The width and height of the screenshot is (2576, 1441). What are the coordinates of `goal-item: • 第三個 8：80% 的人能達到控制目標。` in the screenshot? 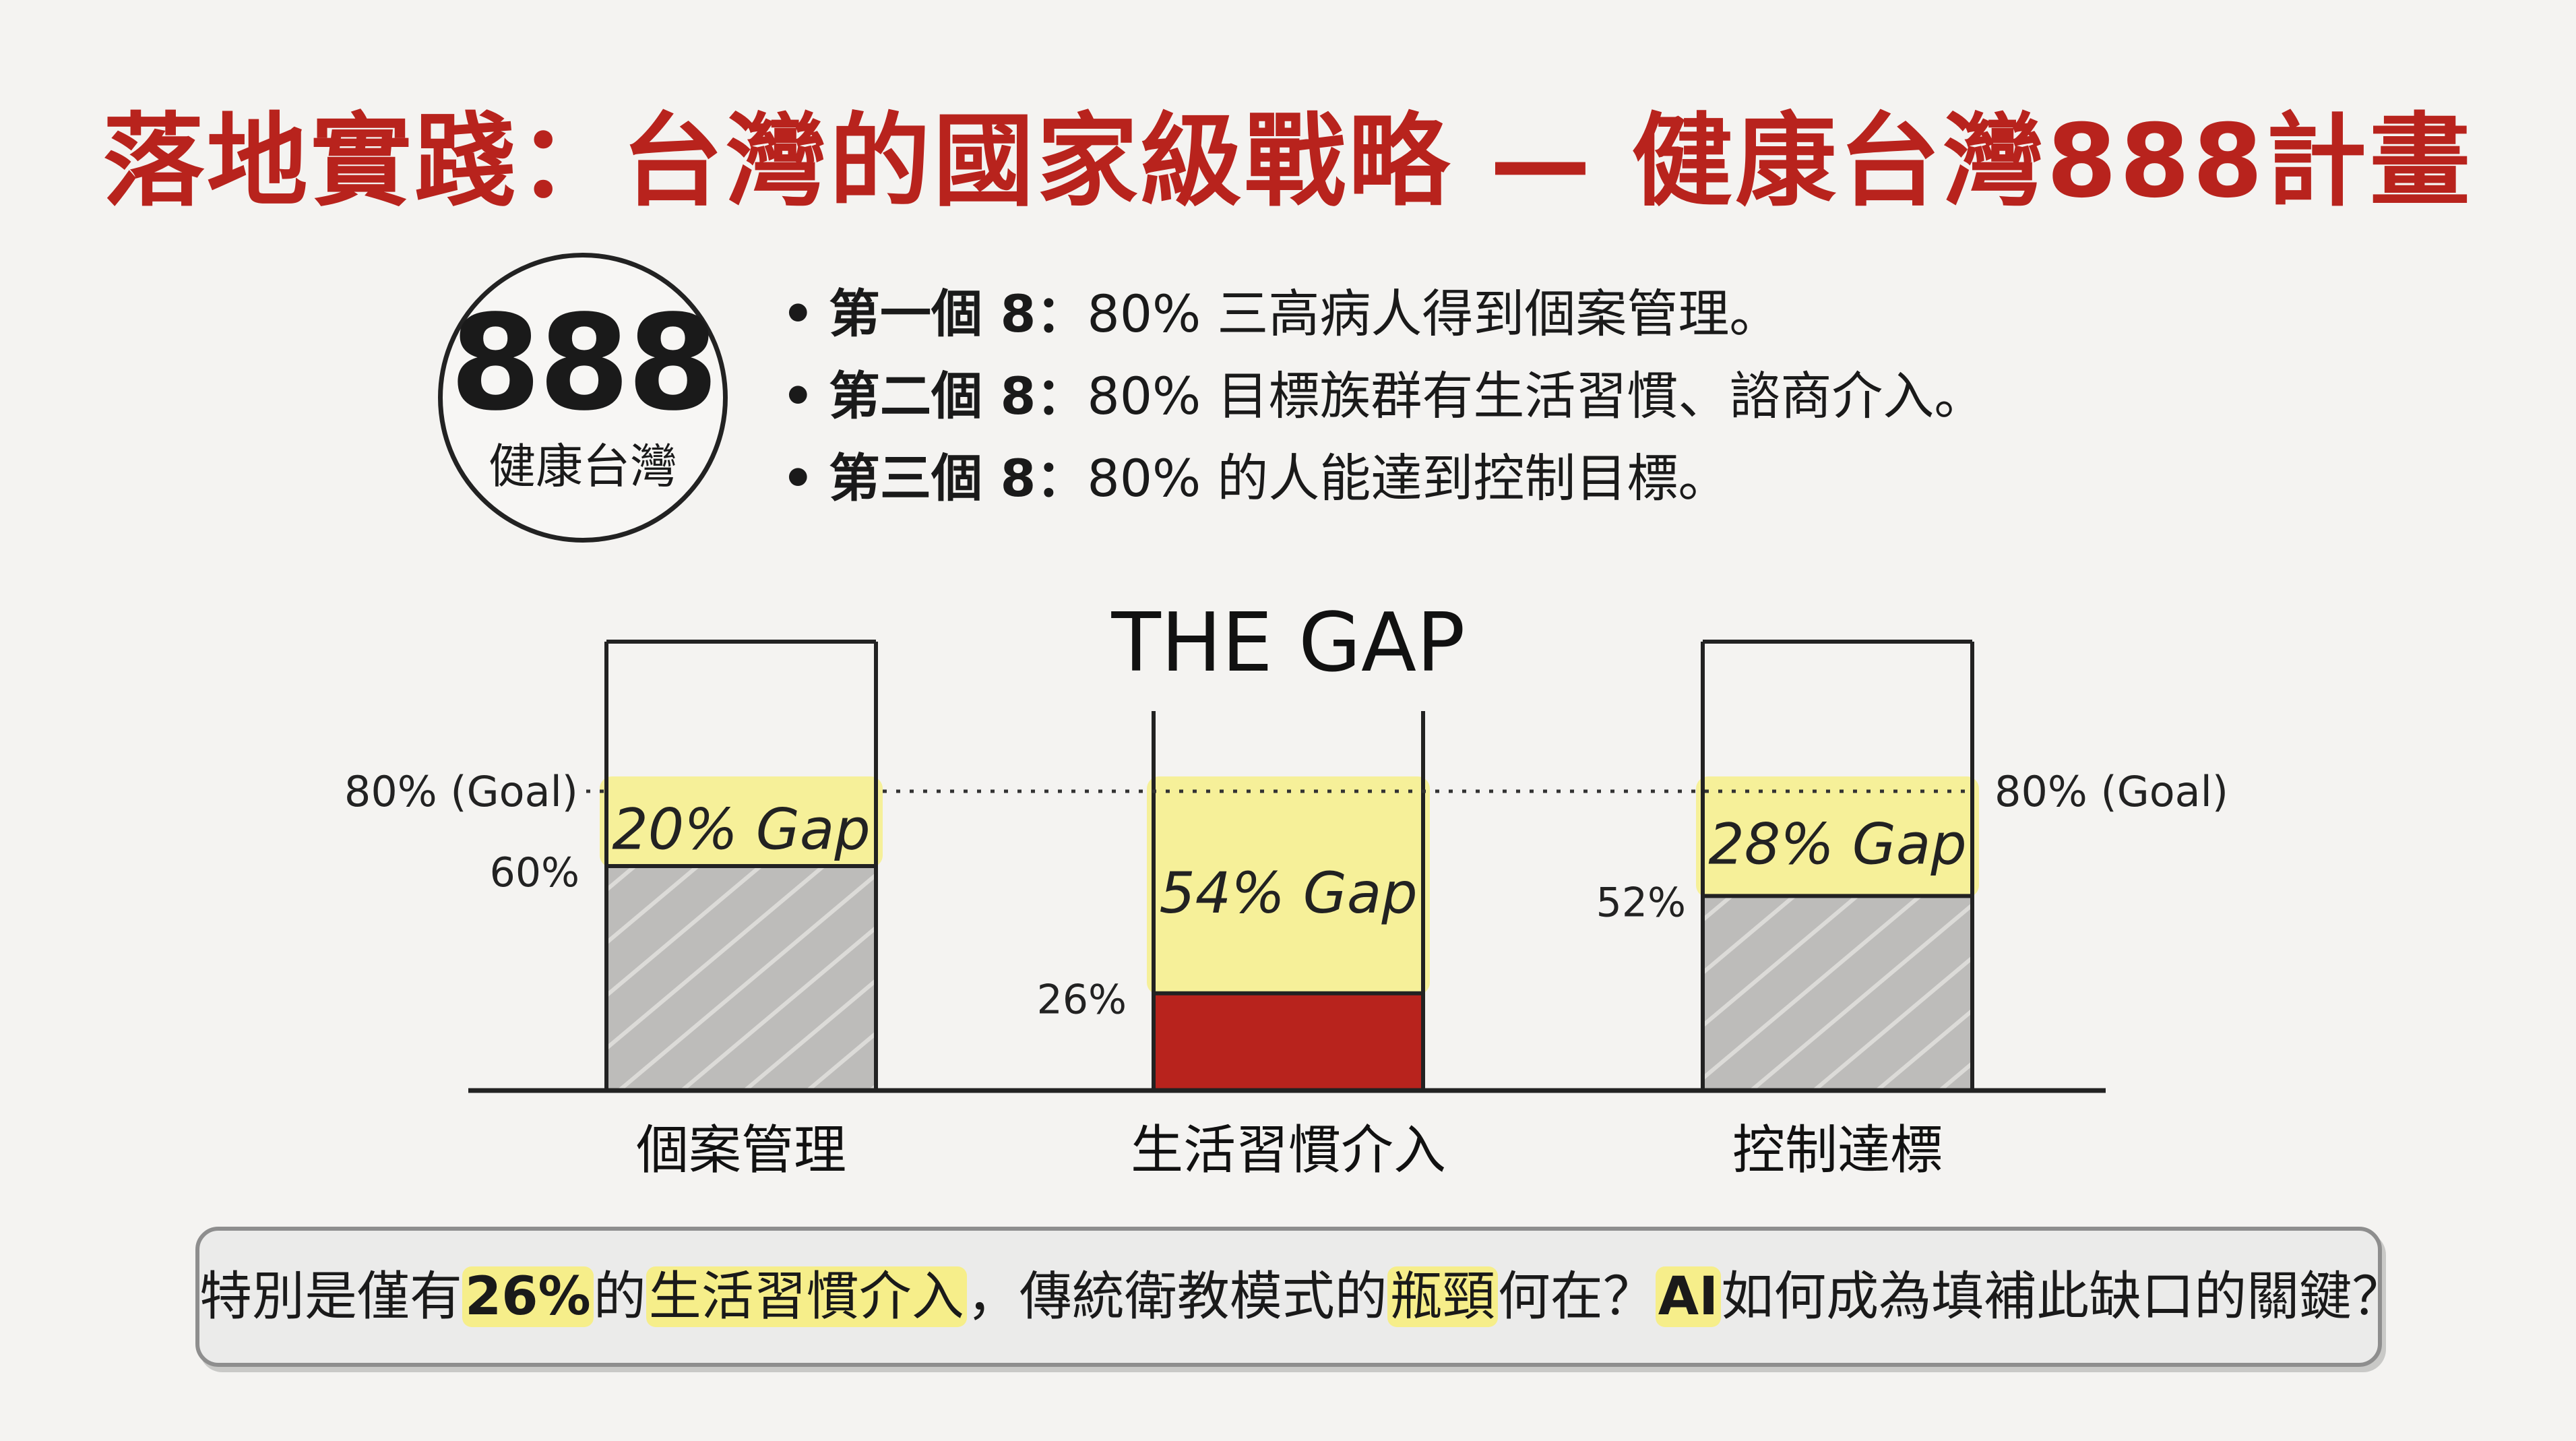 It's located at (1455, 478).